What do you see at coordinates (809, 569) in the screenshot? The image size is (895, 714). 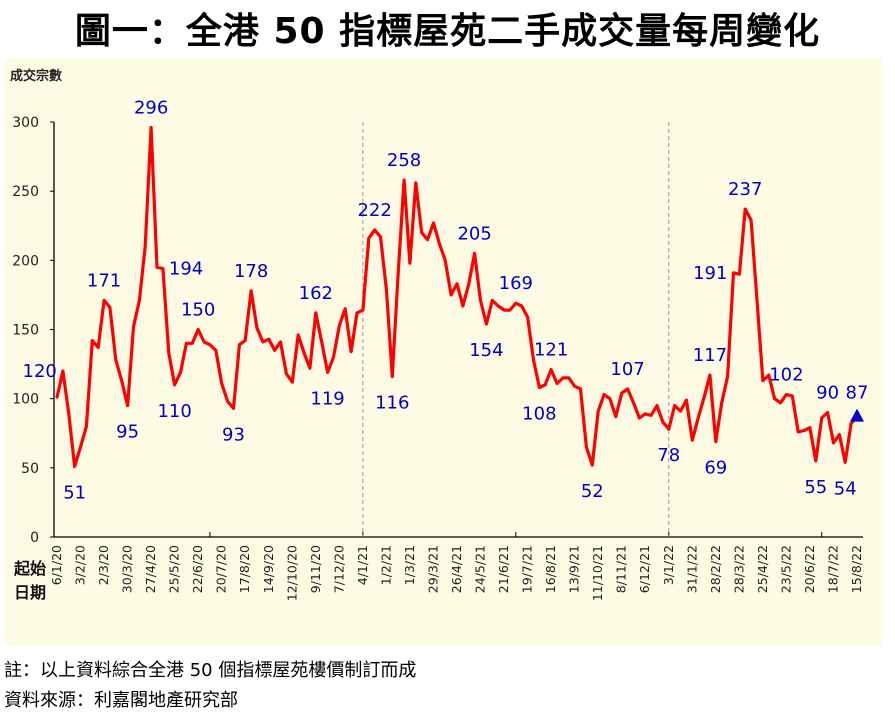 I see `x-tick-label: 20/6/22` at bounding box center [809, 569].